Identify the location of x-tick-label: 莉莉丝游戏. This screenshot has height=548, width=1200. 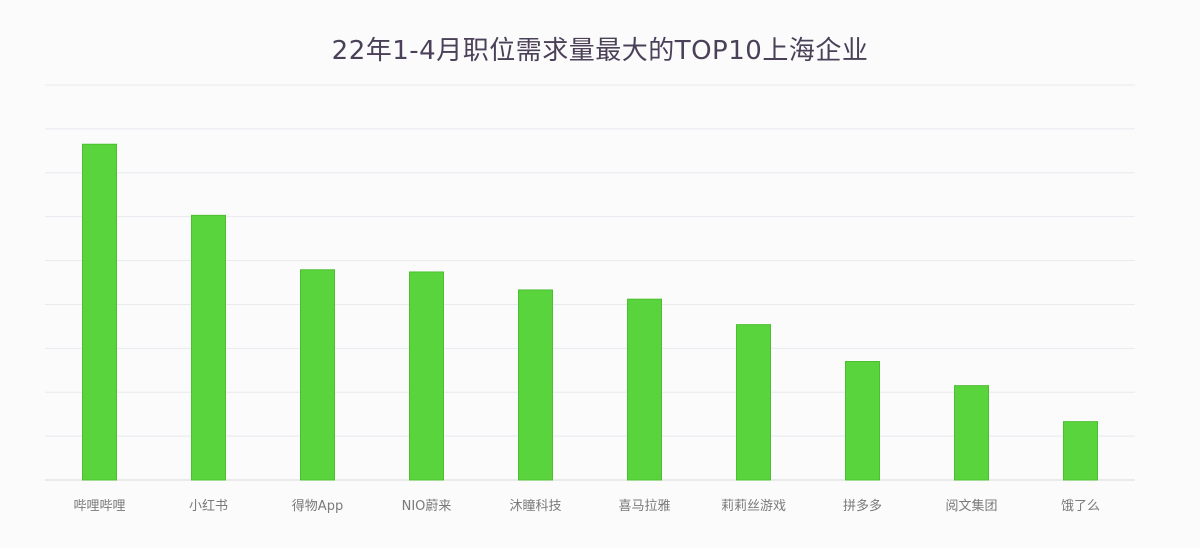
(753, 506).